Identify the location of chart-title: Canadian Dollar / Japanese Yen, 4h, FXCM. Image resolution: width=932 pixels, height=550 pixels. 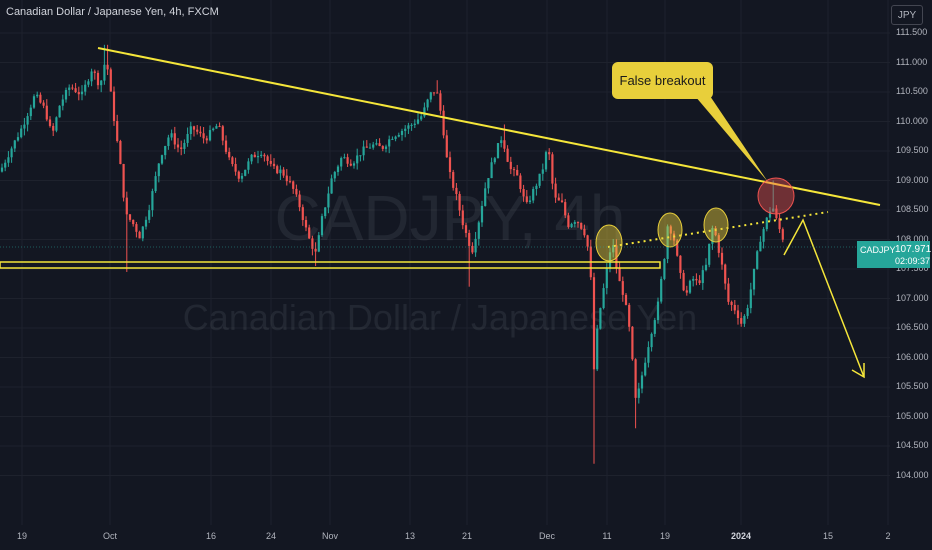
(112, 12).